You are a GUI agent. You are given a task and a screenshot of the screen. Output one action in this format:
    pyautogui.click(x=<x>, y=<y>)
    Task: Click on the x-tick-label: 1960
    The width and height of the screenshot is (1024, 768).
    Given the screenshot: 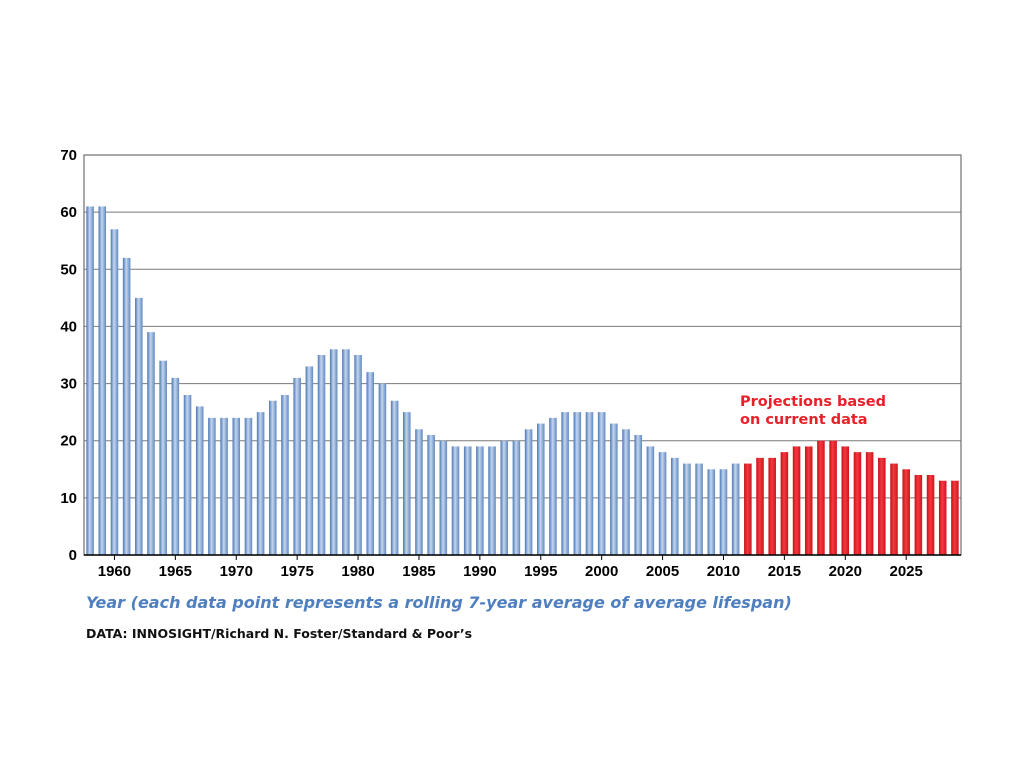 What is the action you would take?
    pyautogui.click(x=114, y=571)
    